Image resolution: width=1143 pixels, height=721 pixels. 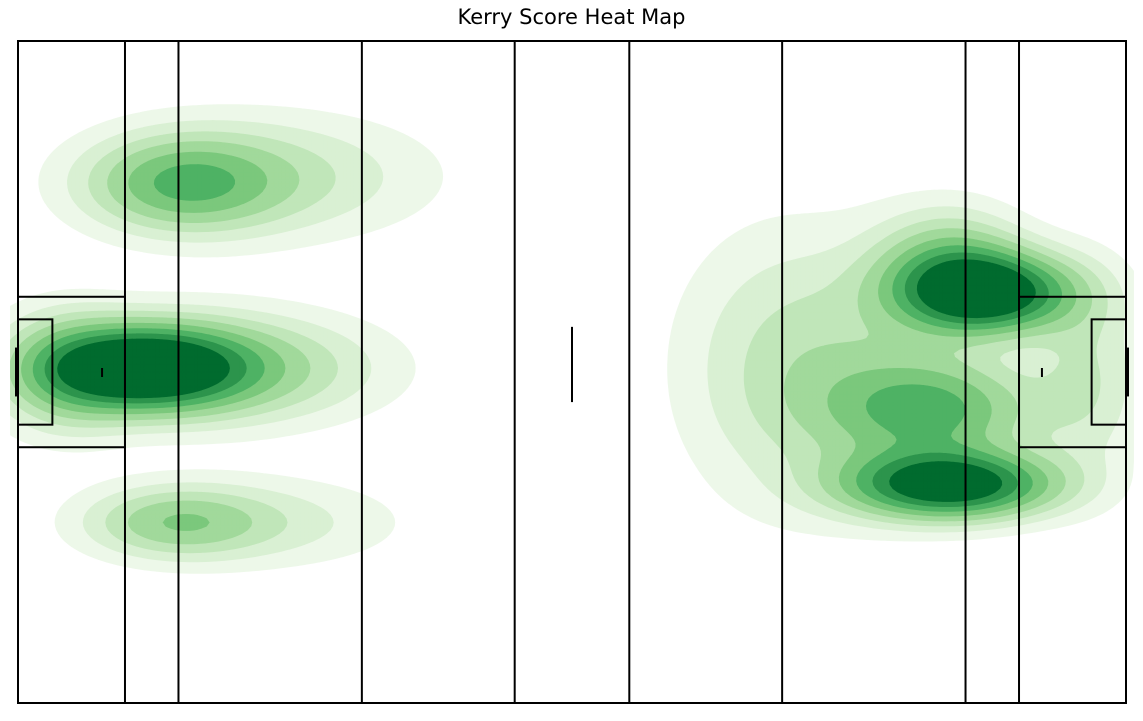 I want to click on small-box-left, so click(x=35, y=372).